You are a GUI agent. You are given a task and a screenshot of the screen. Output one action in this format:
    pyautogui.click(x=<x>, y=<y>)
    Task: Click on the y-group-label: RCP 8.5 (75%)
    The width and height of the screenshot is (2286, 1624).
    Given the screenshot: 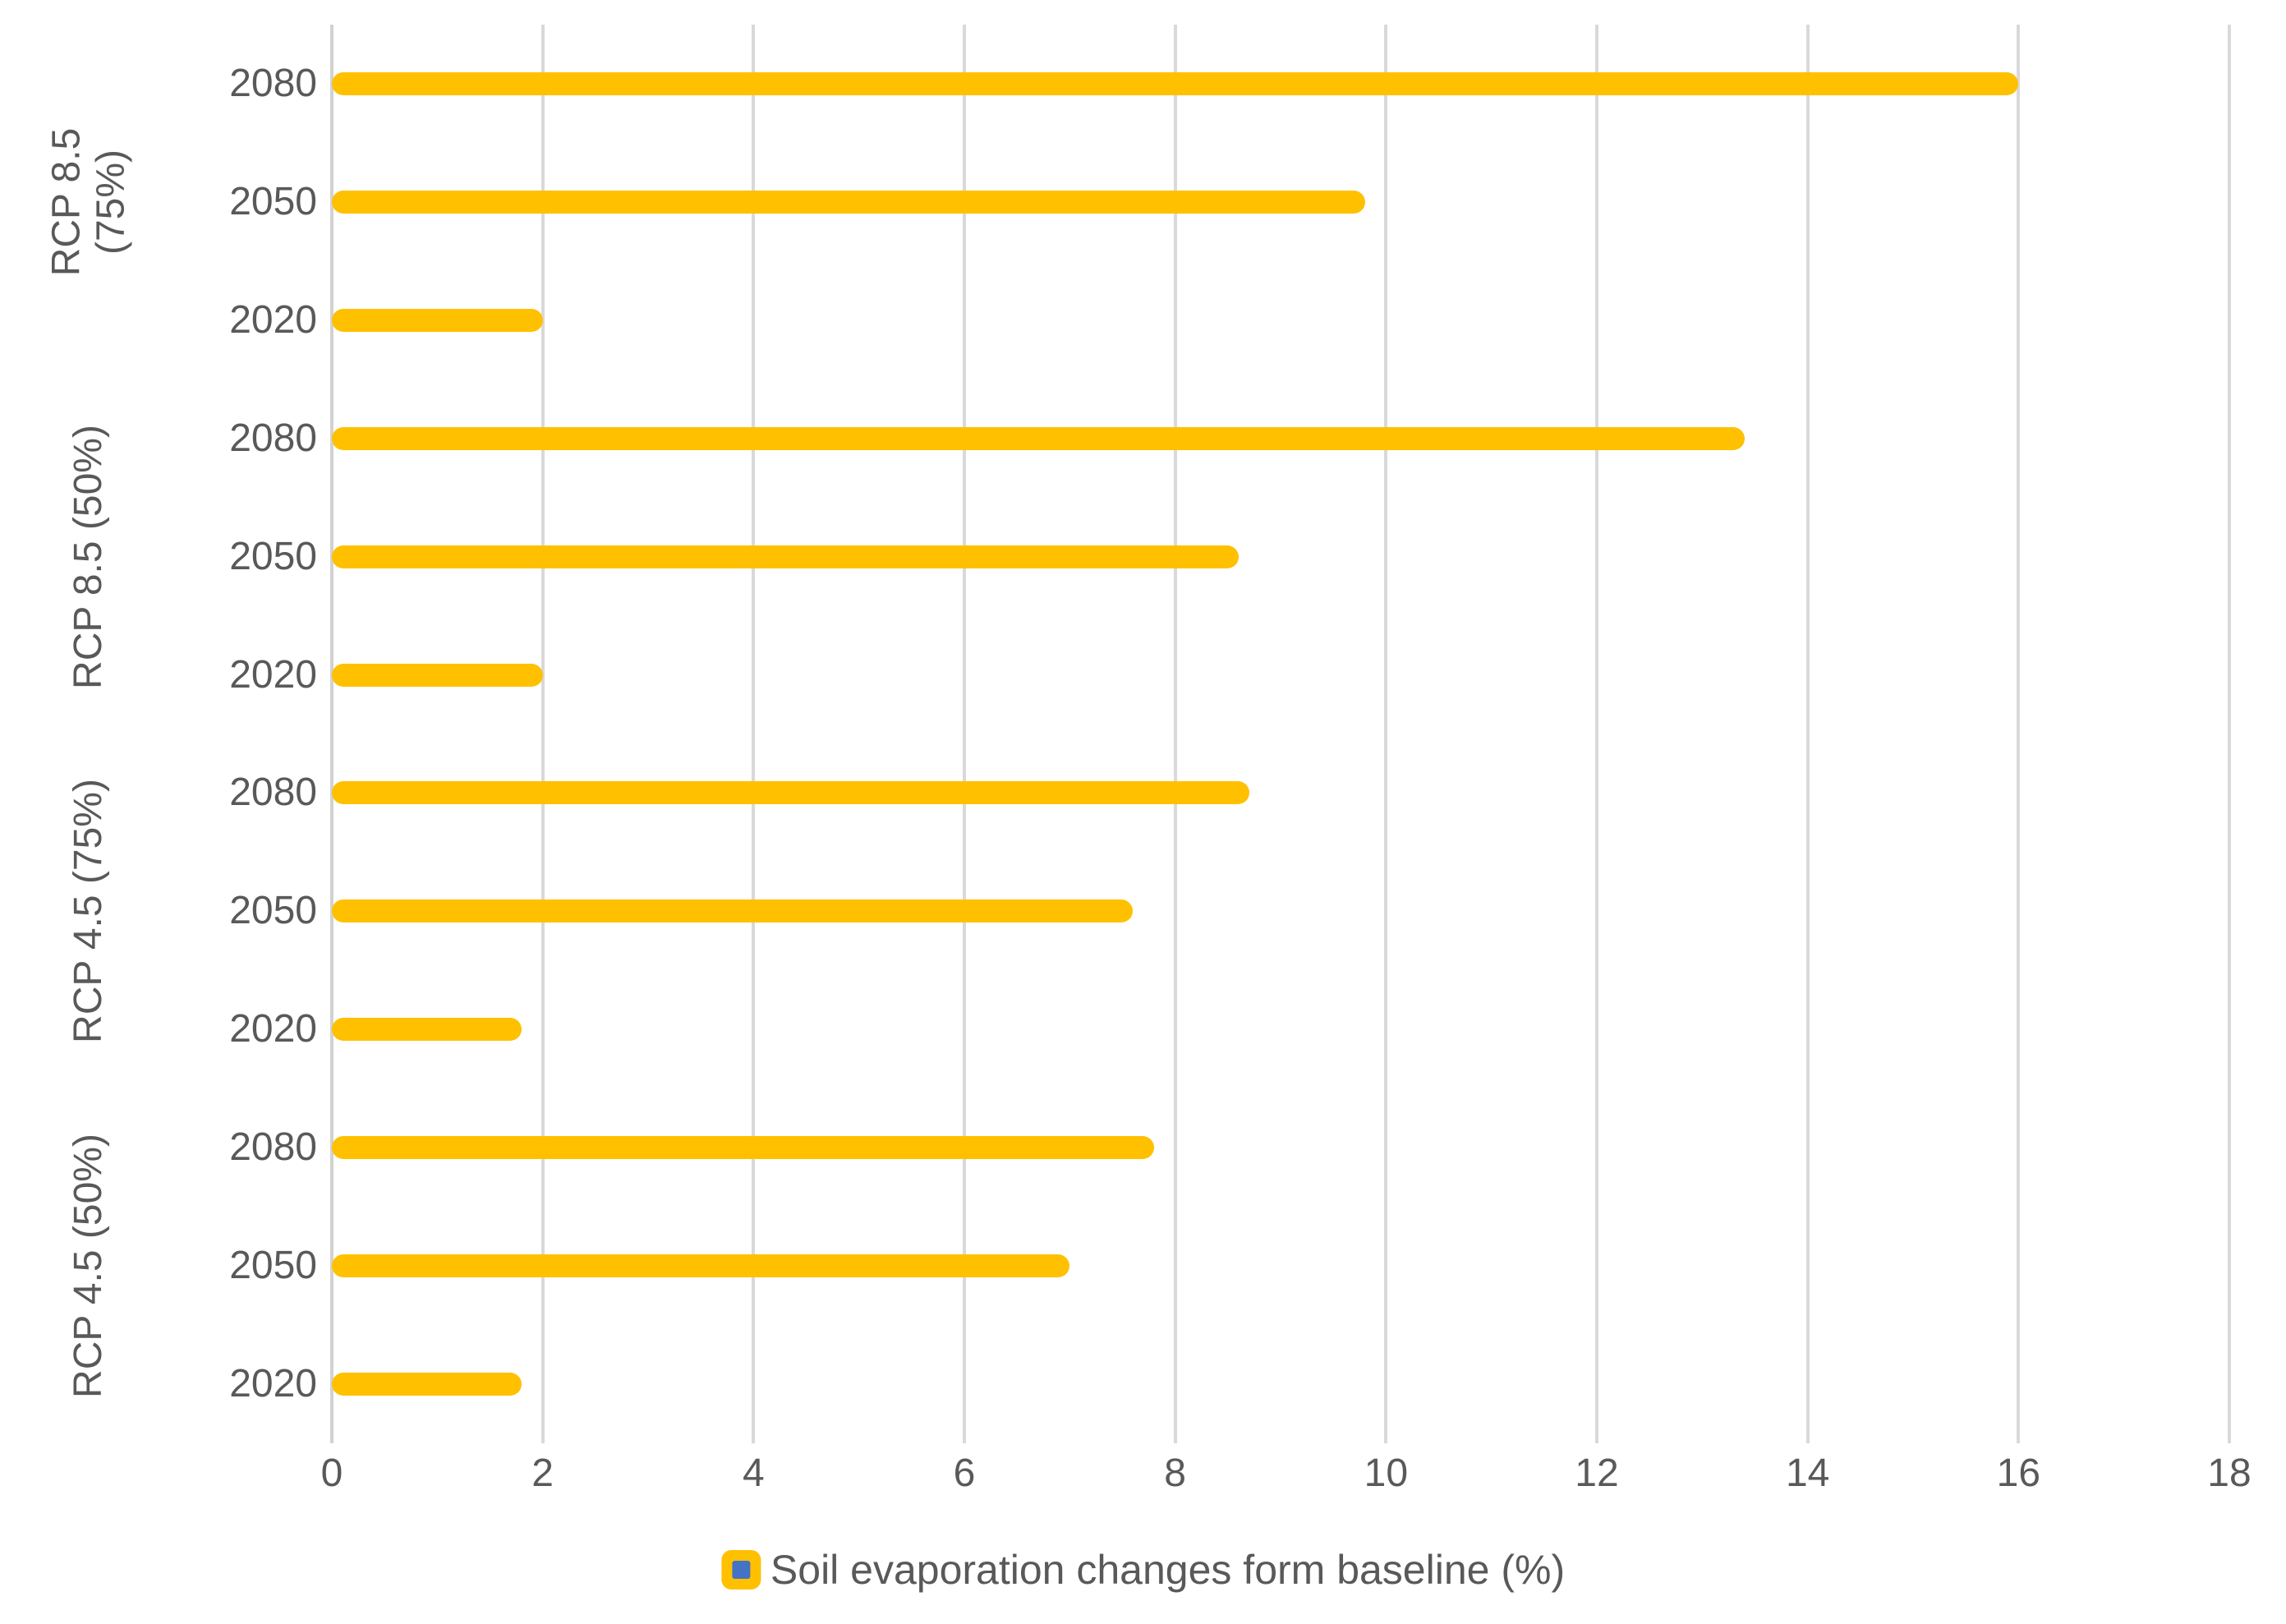 What is the action you would take?
    pyautogui.click(x=88, y=202)
    